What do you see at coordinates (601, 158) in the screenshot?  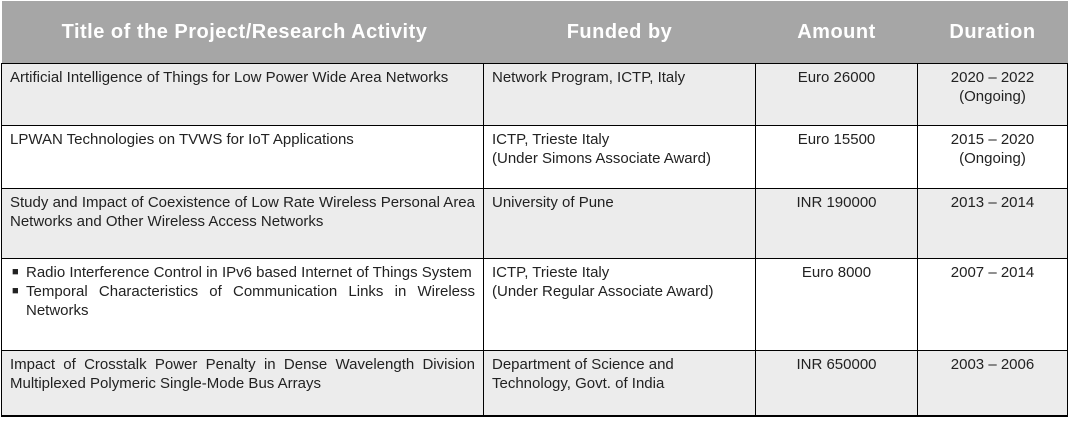 I see `funder-line: (Under Simons Associate Award)` at bounding box center [601, 158].